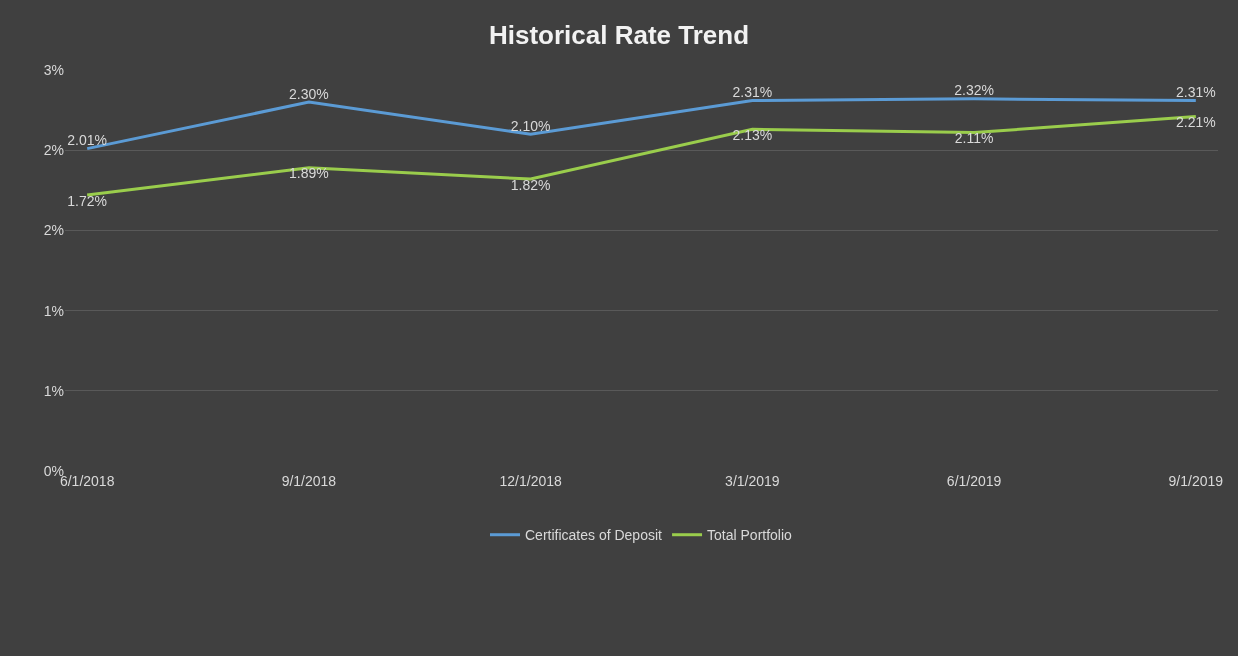 The height and width of the screenshot is (656, 1238). Describe the element at coordinates (752, 481) in the screenshot. I see `x-tick-label: 3/1/2019` at that location.